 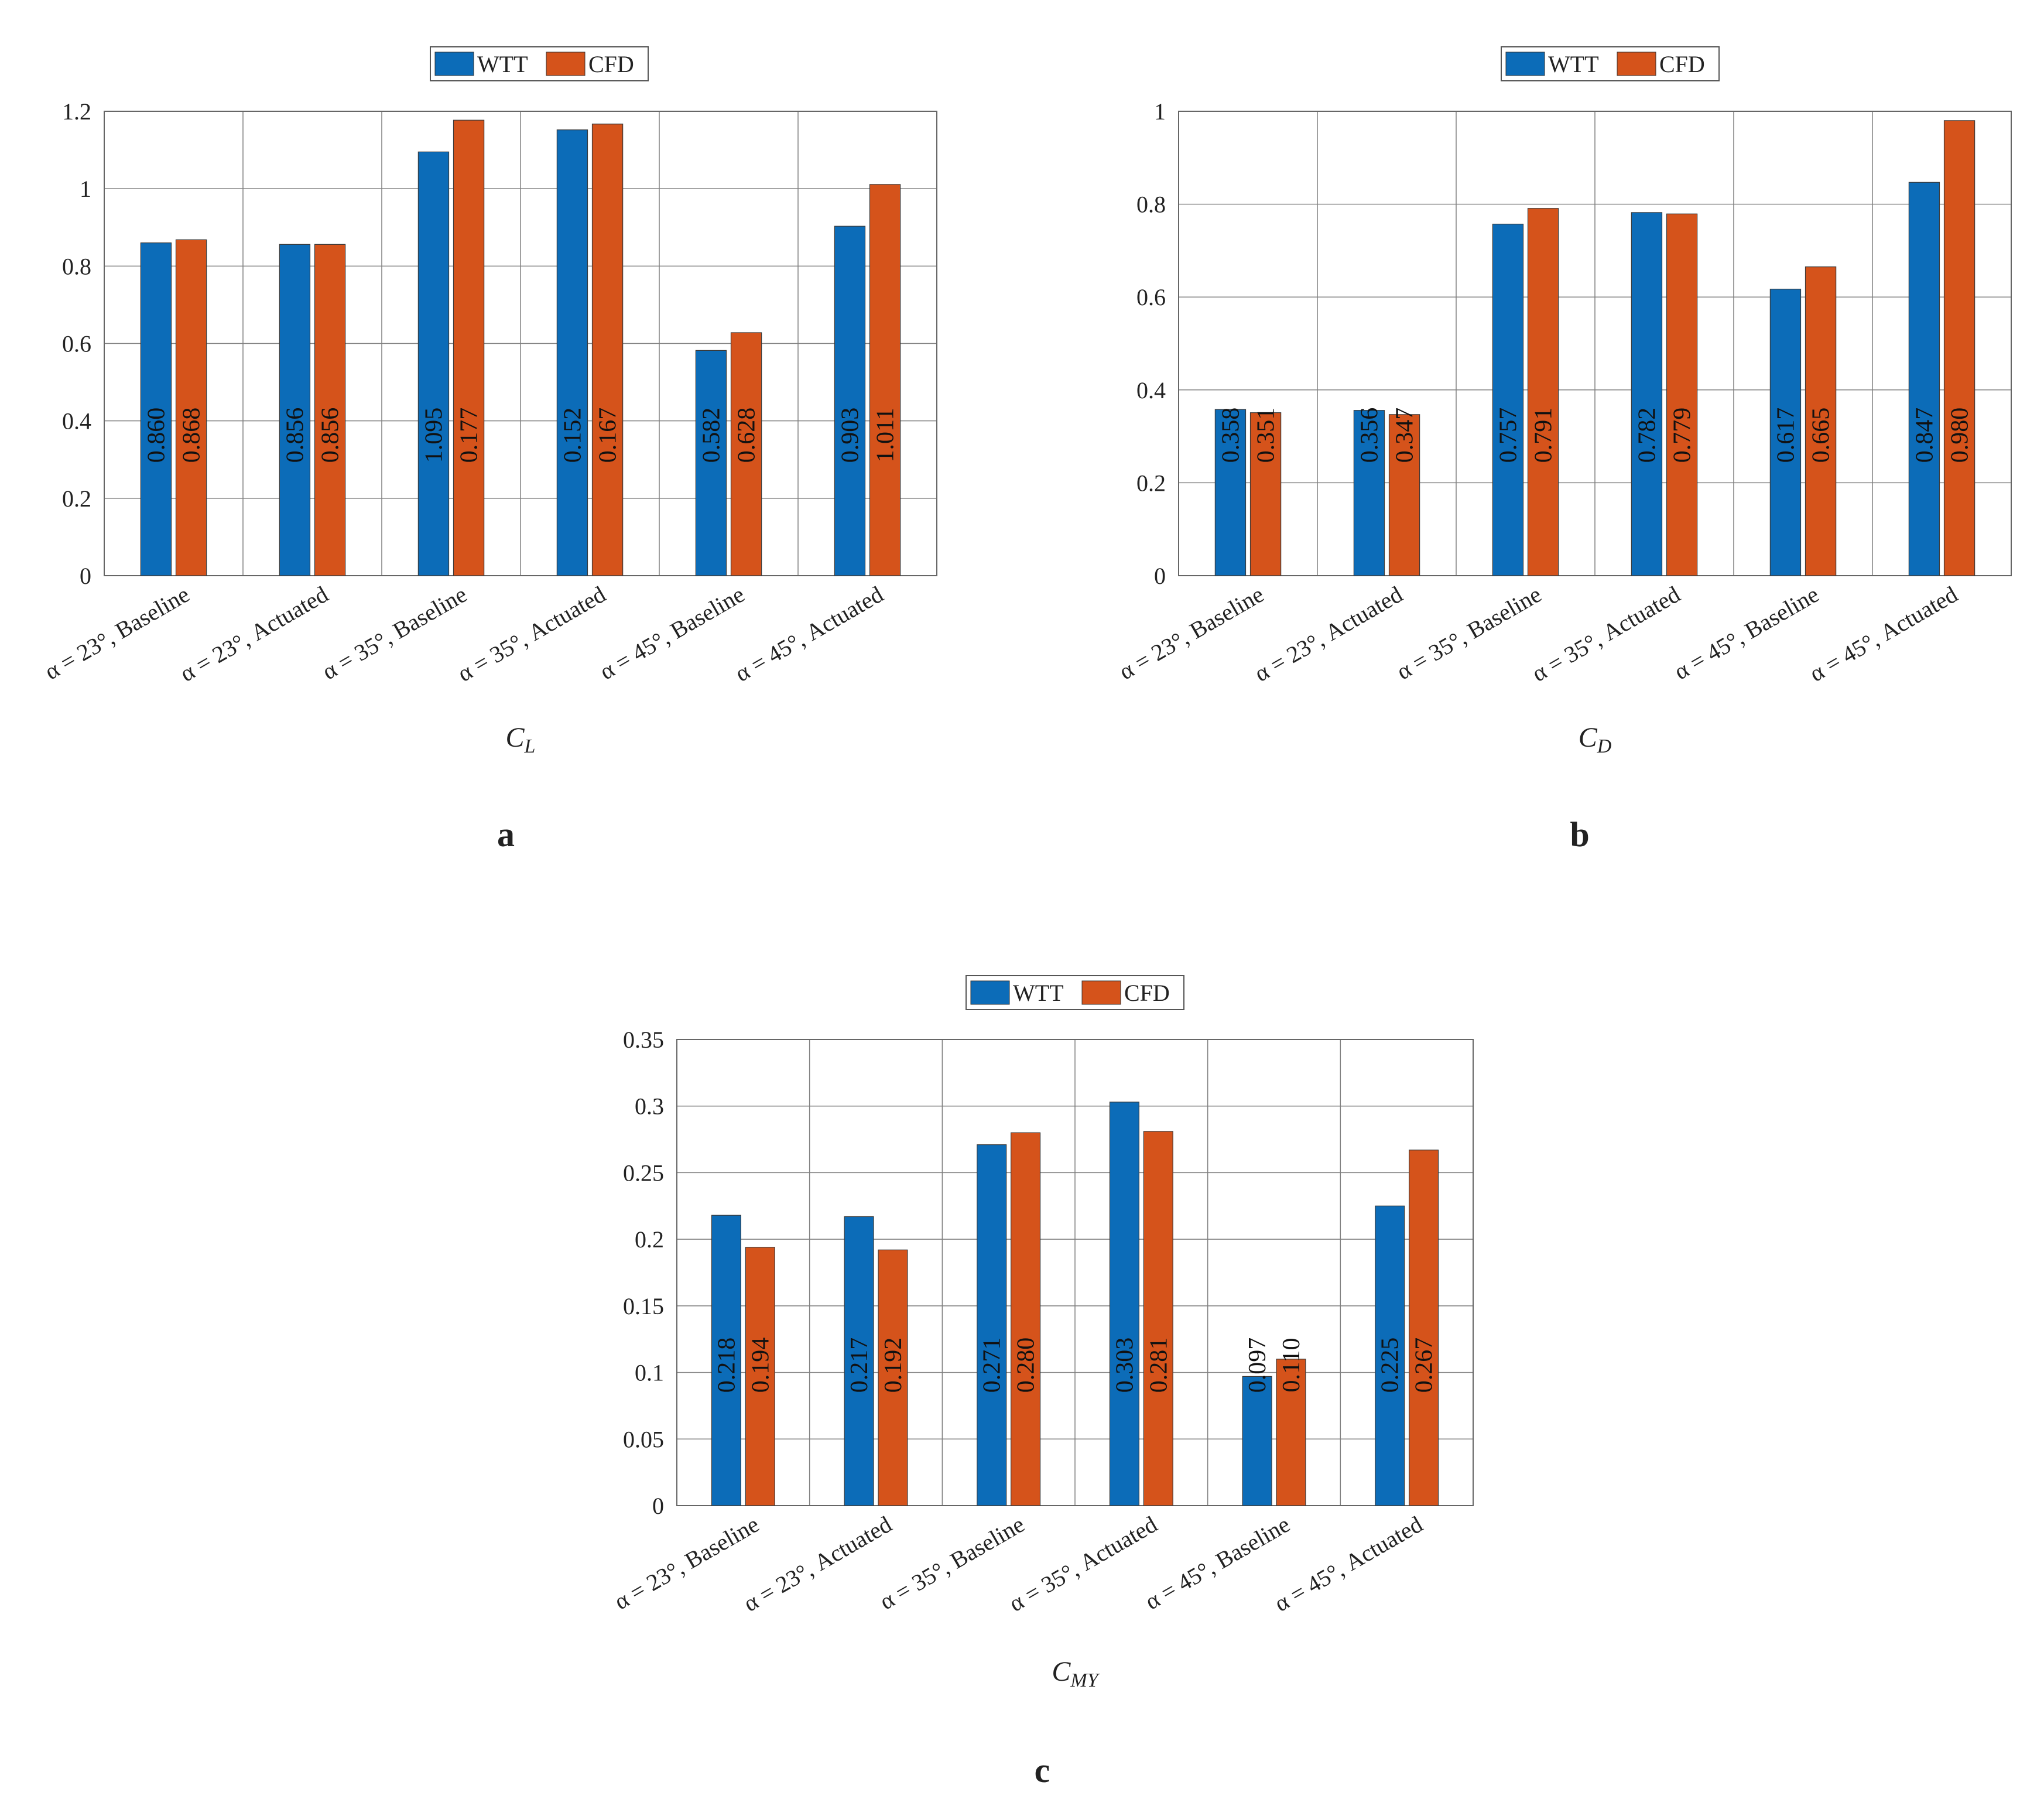 What do you see at coordinates (727, 1365) in the screenshot?
I see `bar-data-label: 0.218` at bounding box center [727, 1365].